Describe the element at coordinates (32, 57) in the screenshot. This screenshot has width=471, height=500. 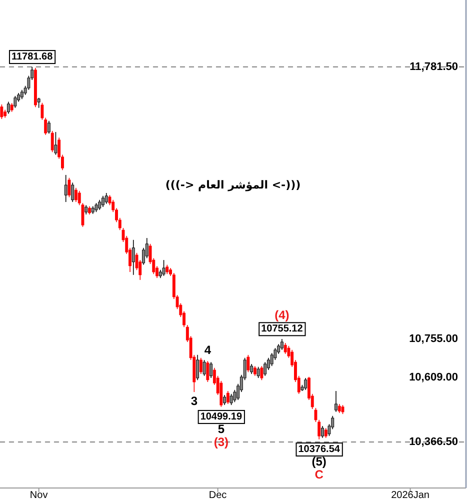
I see `annotation: 11781.68` at that location.